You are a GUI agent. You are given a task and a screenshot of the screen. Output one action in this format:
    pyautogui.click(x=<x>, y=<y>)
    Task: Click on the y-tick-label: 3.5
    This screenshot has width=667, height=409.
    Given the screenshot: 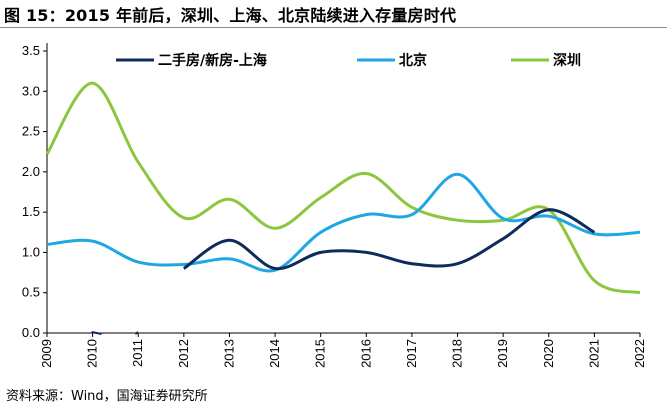 What is the action you would take?
    pyautogui.click(x=31, y=50)
    